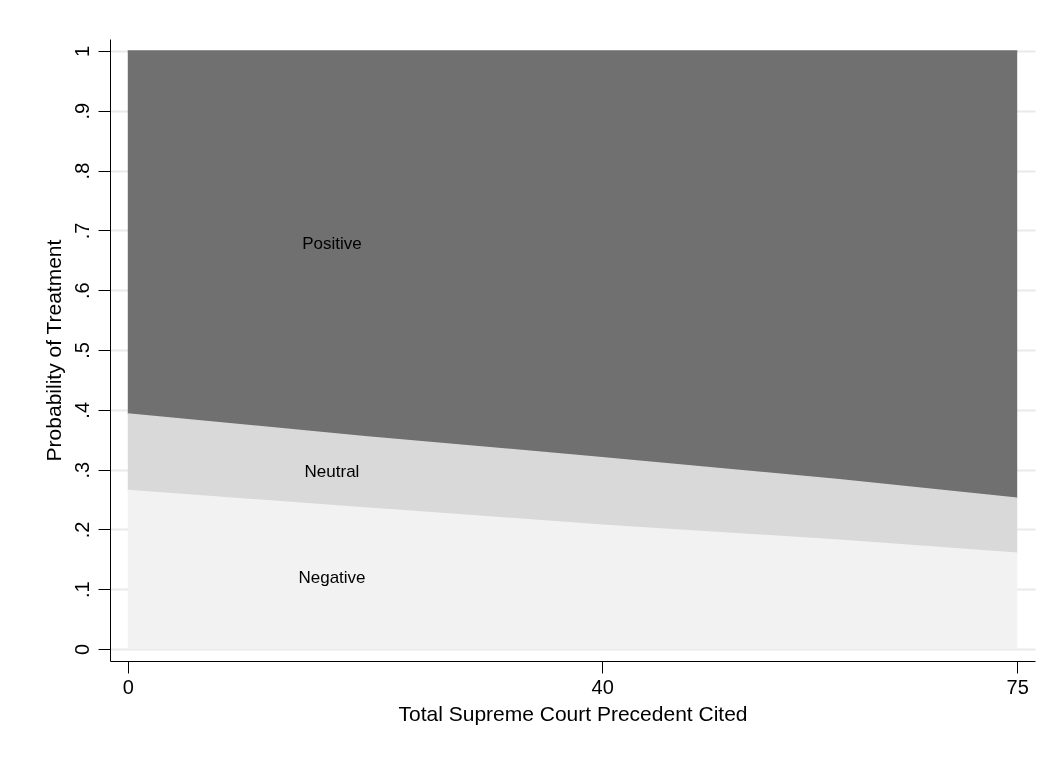  What do you see at coordinates (81, 111) in the screenshot?
I see `y-tick-label: .9` at bounding box center [81, 111].